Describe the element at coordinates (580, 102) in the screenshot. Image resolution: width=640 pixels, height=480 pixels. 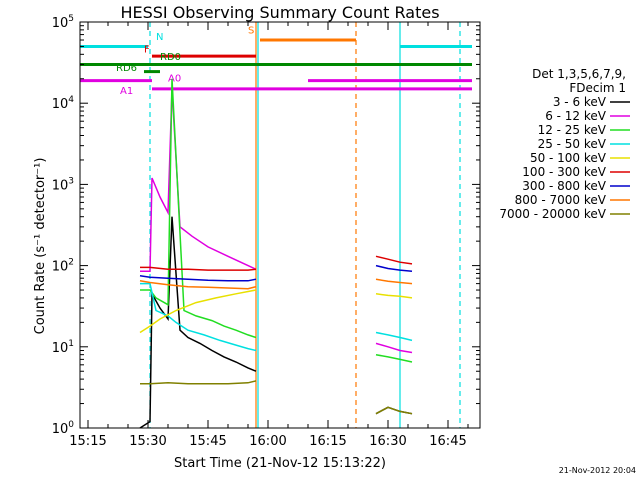
I see `legend-entry-label: 3 - 6 keV` at that location.